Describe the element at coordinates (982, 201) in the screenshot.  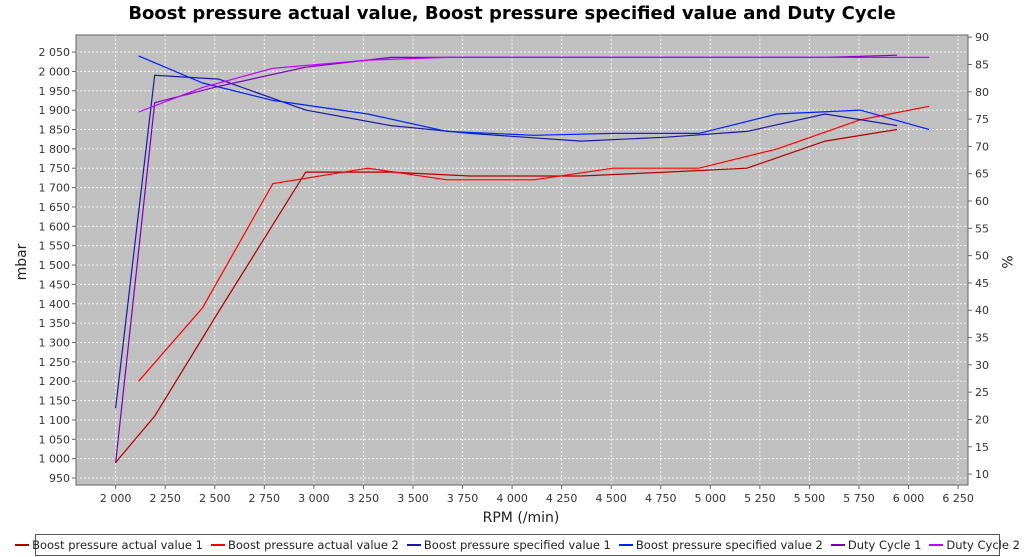
I see `y2-tick-label: 60` at that location.